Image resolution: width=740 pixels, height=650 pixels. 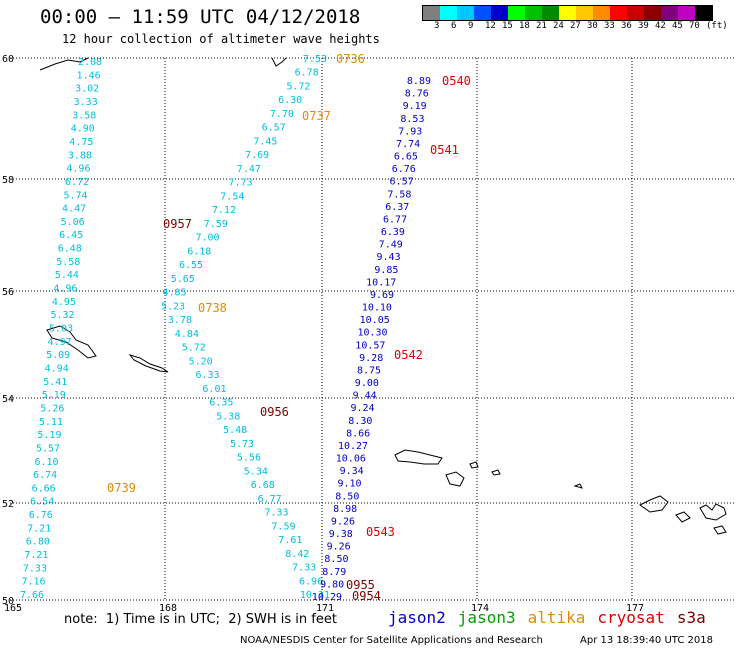 What do you see at coordinates (257, 155) in the screenshot?
I see `wave-height-value: 7.69` at bounding box center [257, 155].